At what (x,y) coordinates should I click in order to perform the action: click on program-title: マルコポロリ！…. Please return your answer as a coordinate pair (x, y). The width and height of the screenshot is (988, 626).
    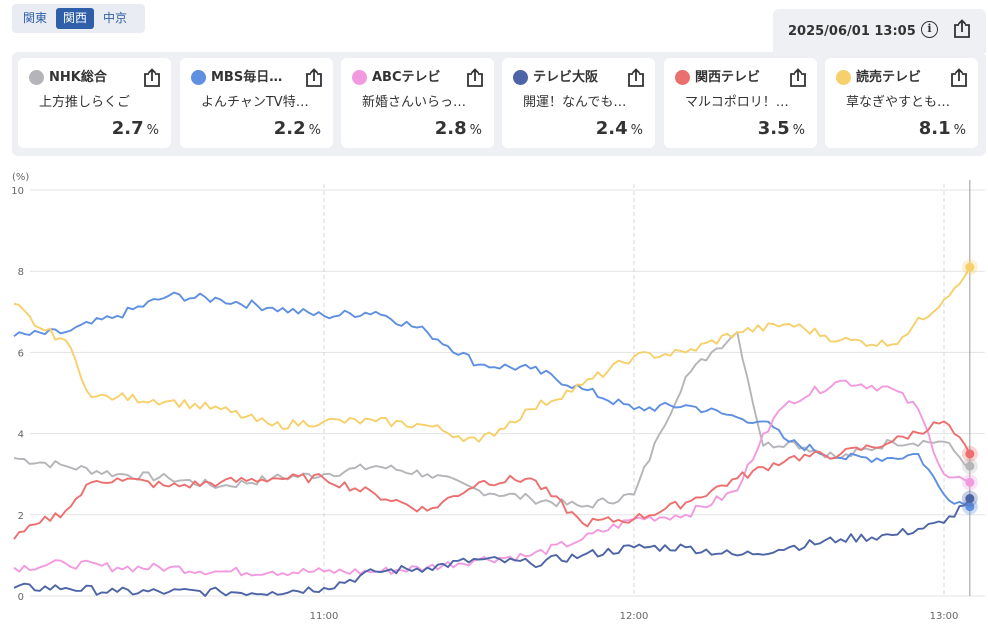
    Looking at the image, I should click on (737, 102).